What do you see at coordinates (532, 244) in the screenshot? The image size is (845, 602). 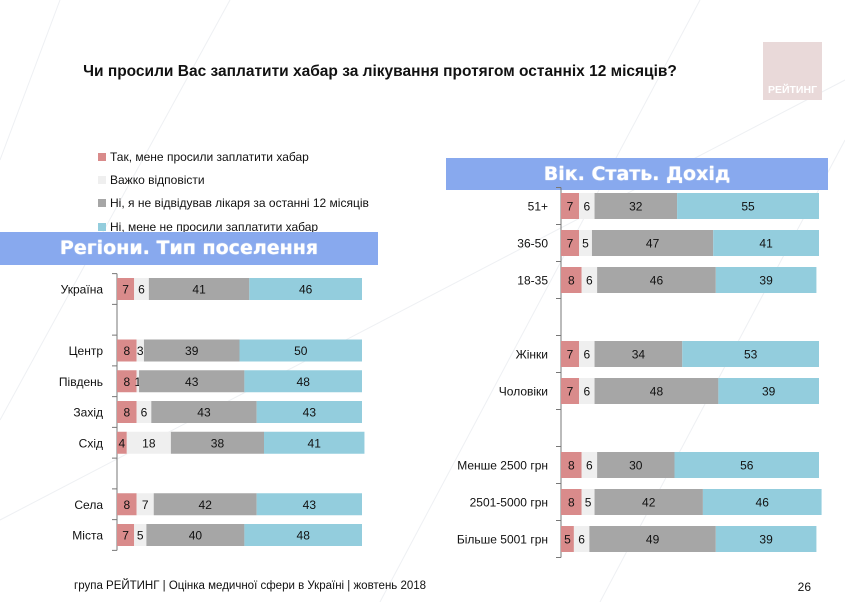 I see `category-label: 36-50` at bounding box center [532, 244].